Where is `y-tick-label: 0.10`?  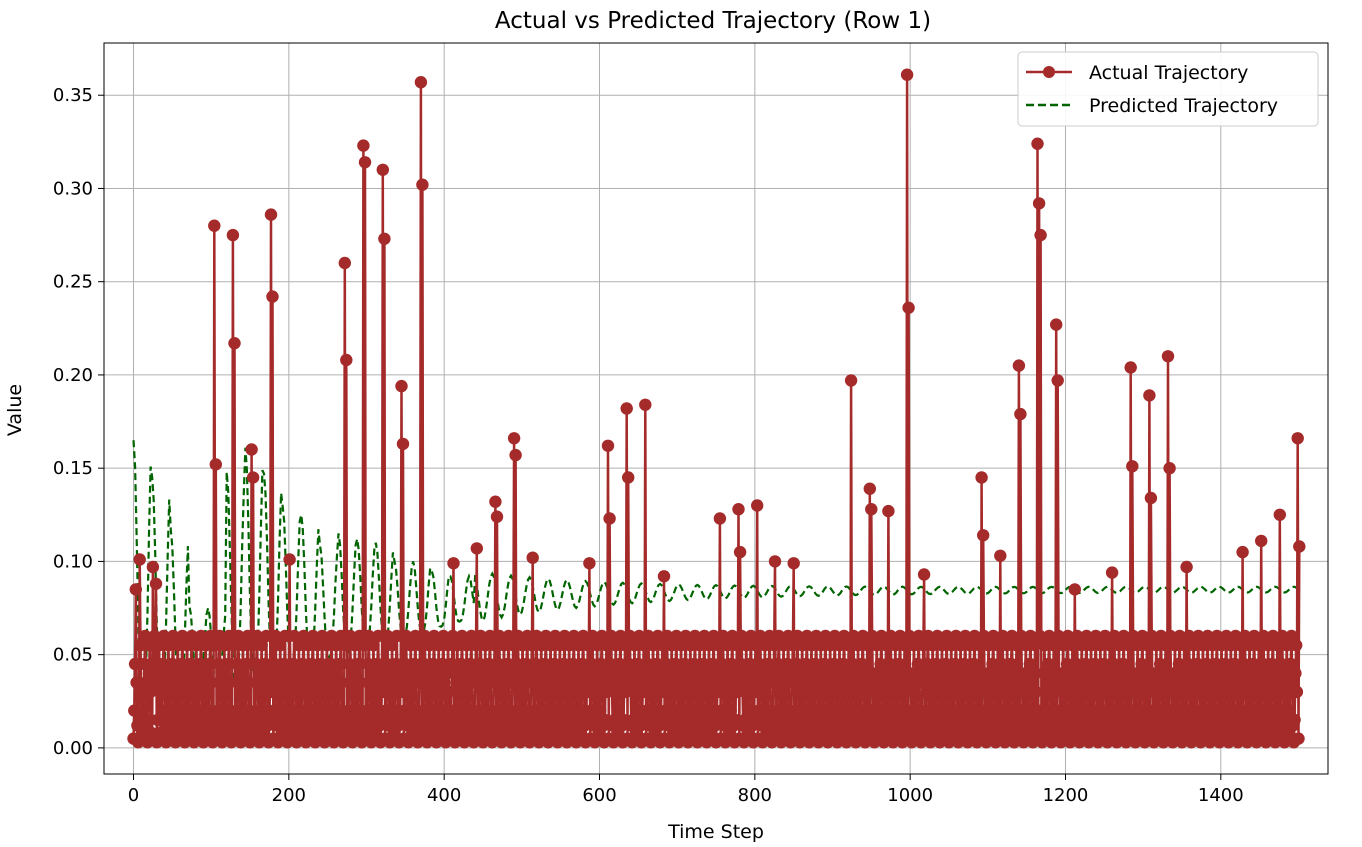 y-tick-label: 0.10 is located at coordinates (73, 561).